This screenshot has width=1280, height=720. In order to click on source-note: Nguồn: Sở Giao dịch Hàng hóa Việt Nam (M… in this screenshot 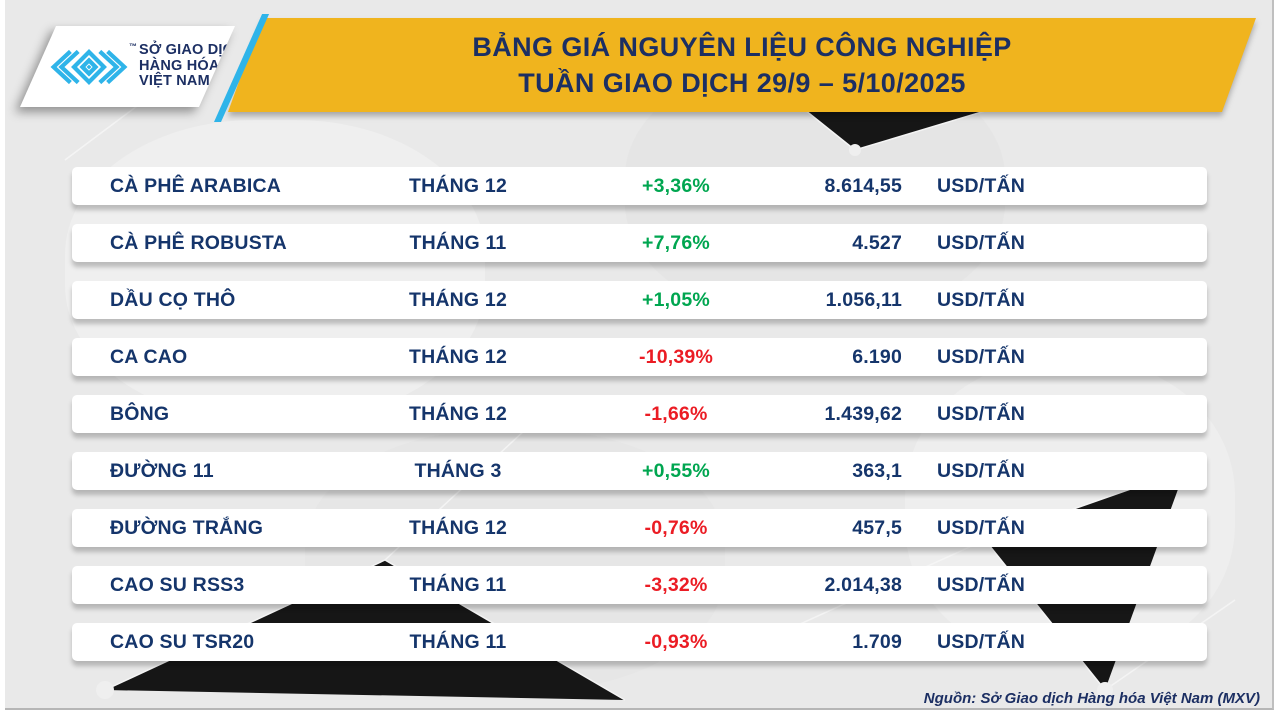, I will do `click(1091, 698)`.